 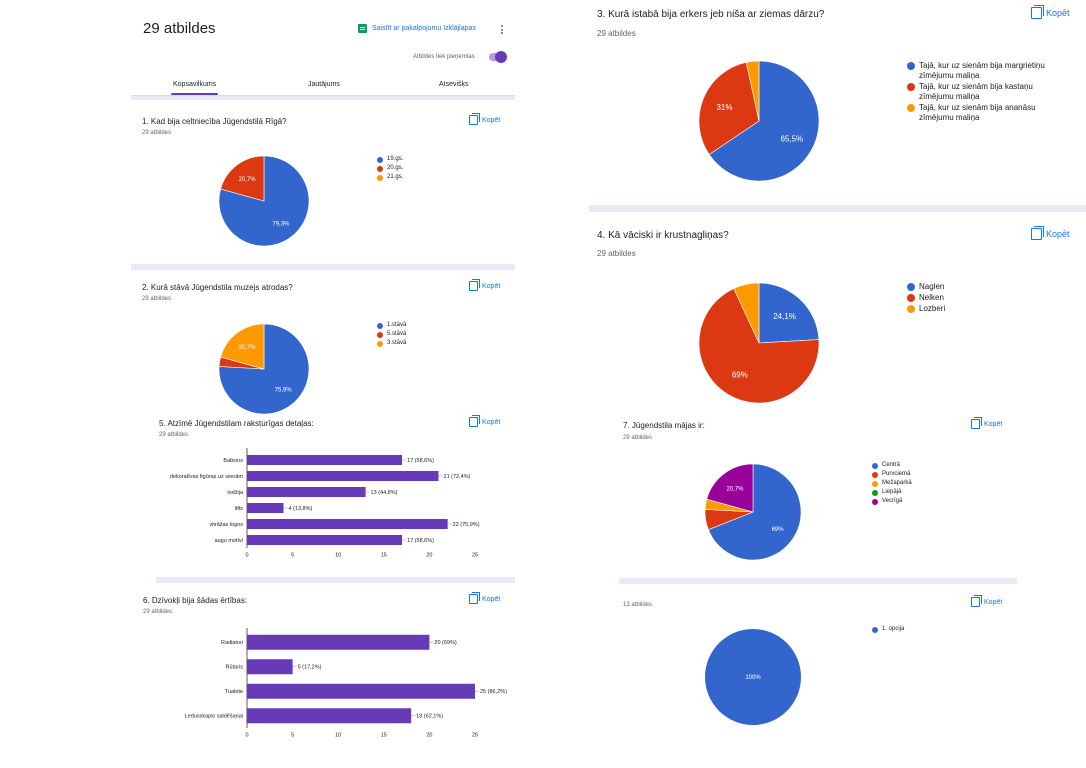 What do you see at coordinates (395, 177) in the screenshot?
I see `legend-label: 21.gs.` at bounding box center [395, 177].